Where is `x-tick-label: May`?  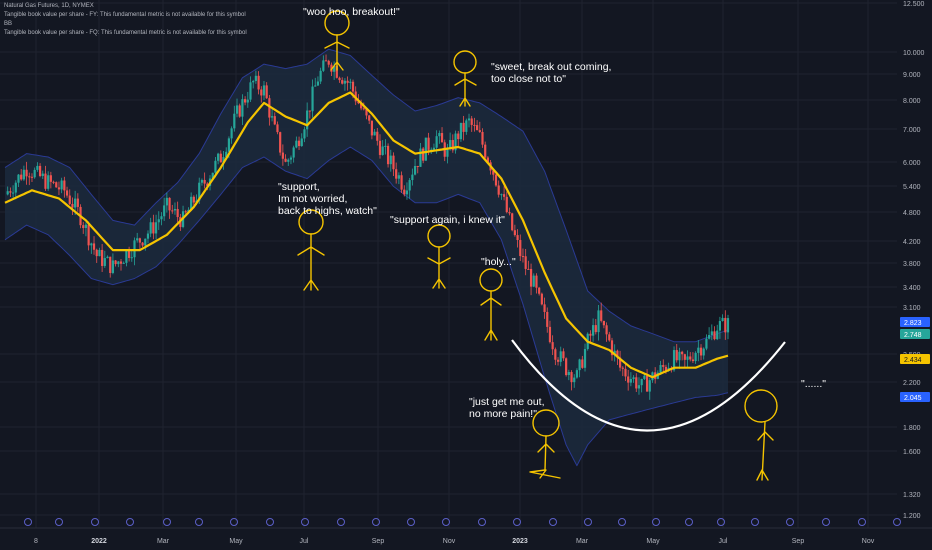 x-tick-label: May is located at coordinates (653, 541).